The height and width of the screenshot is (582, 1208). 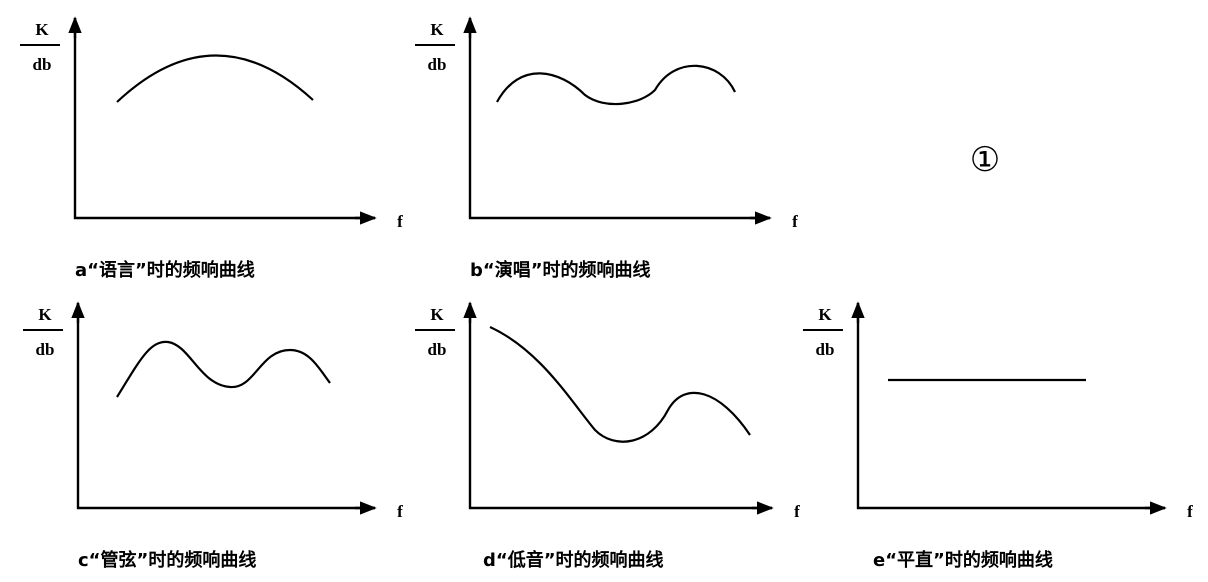 What do you see at coordinates (616, 85) in the screenshot?
I see `curve-b` at bounding box center [616, 85].